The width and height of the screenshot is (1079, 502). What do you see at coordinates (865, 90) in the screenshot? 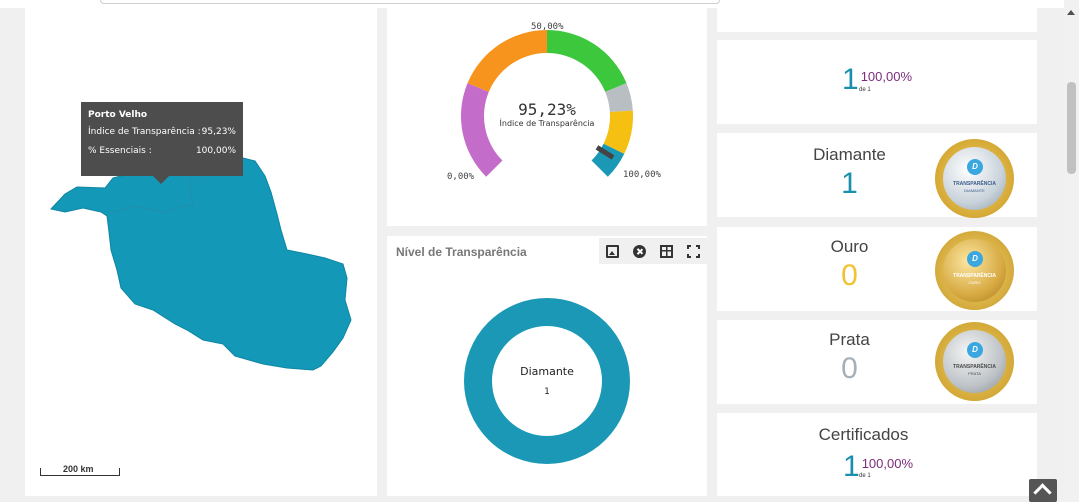
I see `total-de: de 1` at bounding box center [865, 90].